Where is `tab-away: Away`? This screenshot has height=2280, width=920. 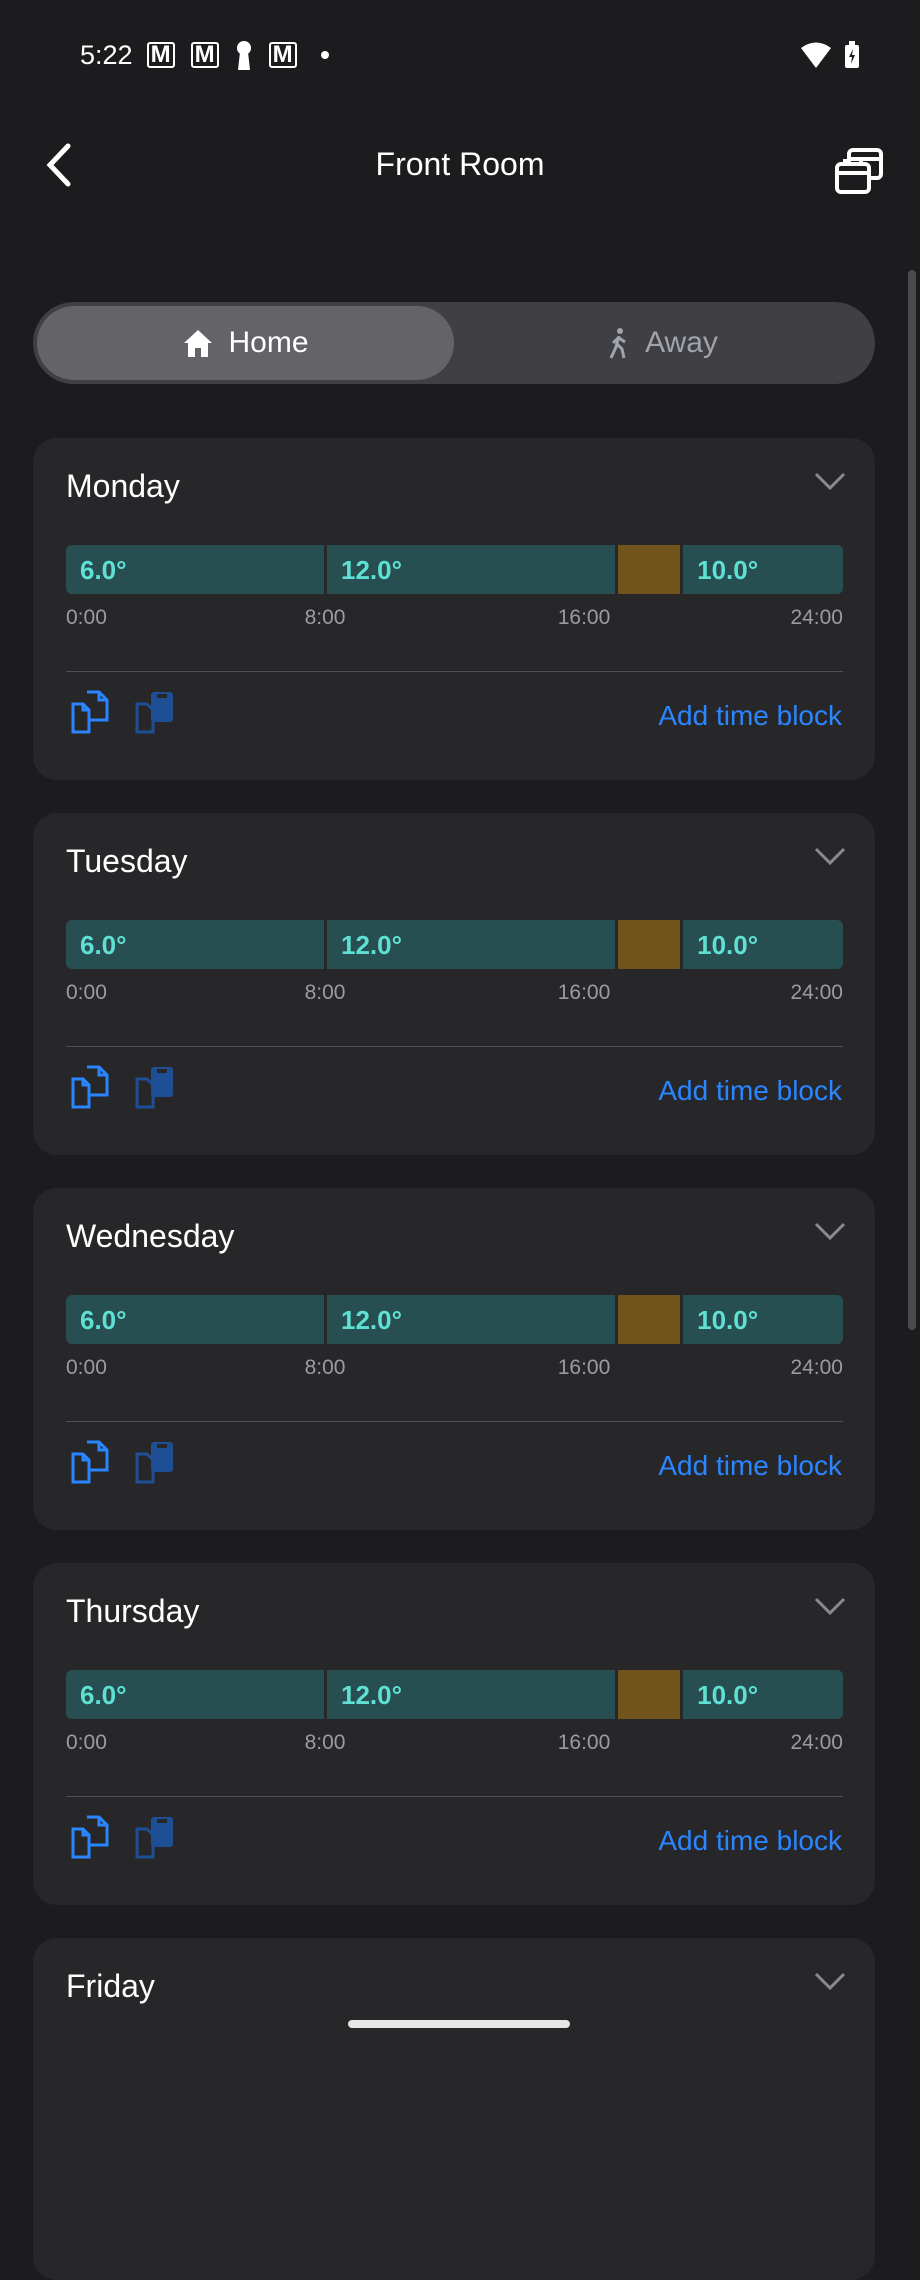 tab-away: Away is located at coordinates (662, 343).